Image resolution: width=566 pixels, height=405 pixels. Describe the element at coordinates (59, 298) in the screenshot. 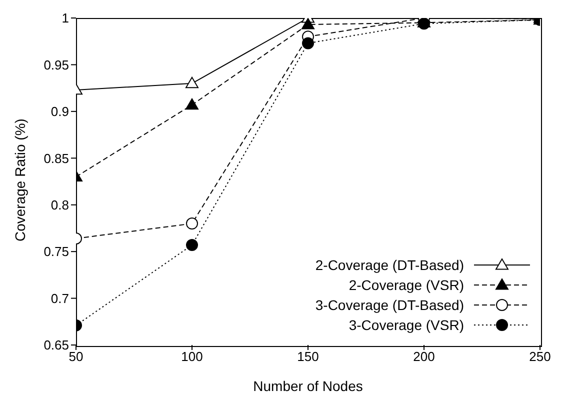

I see `y-tick-label: 0.7` at that location.